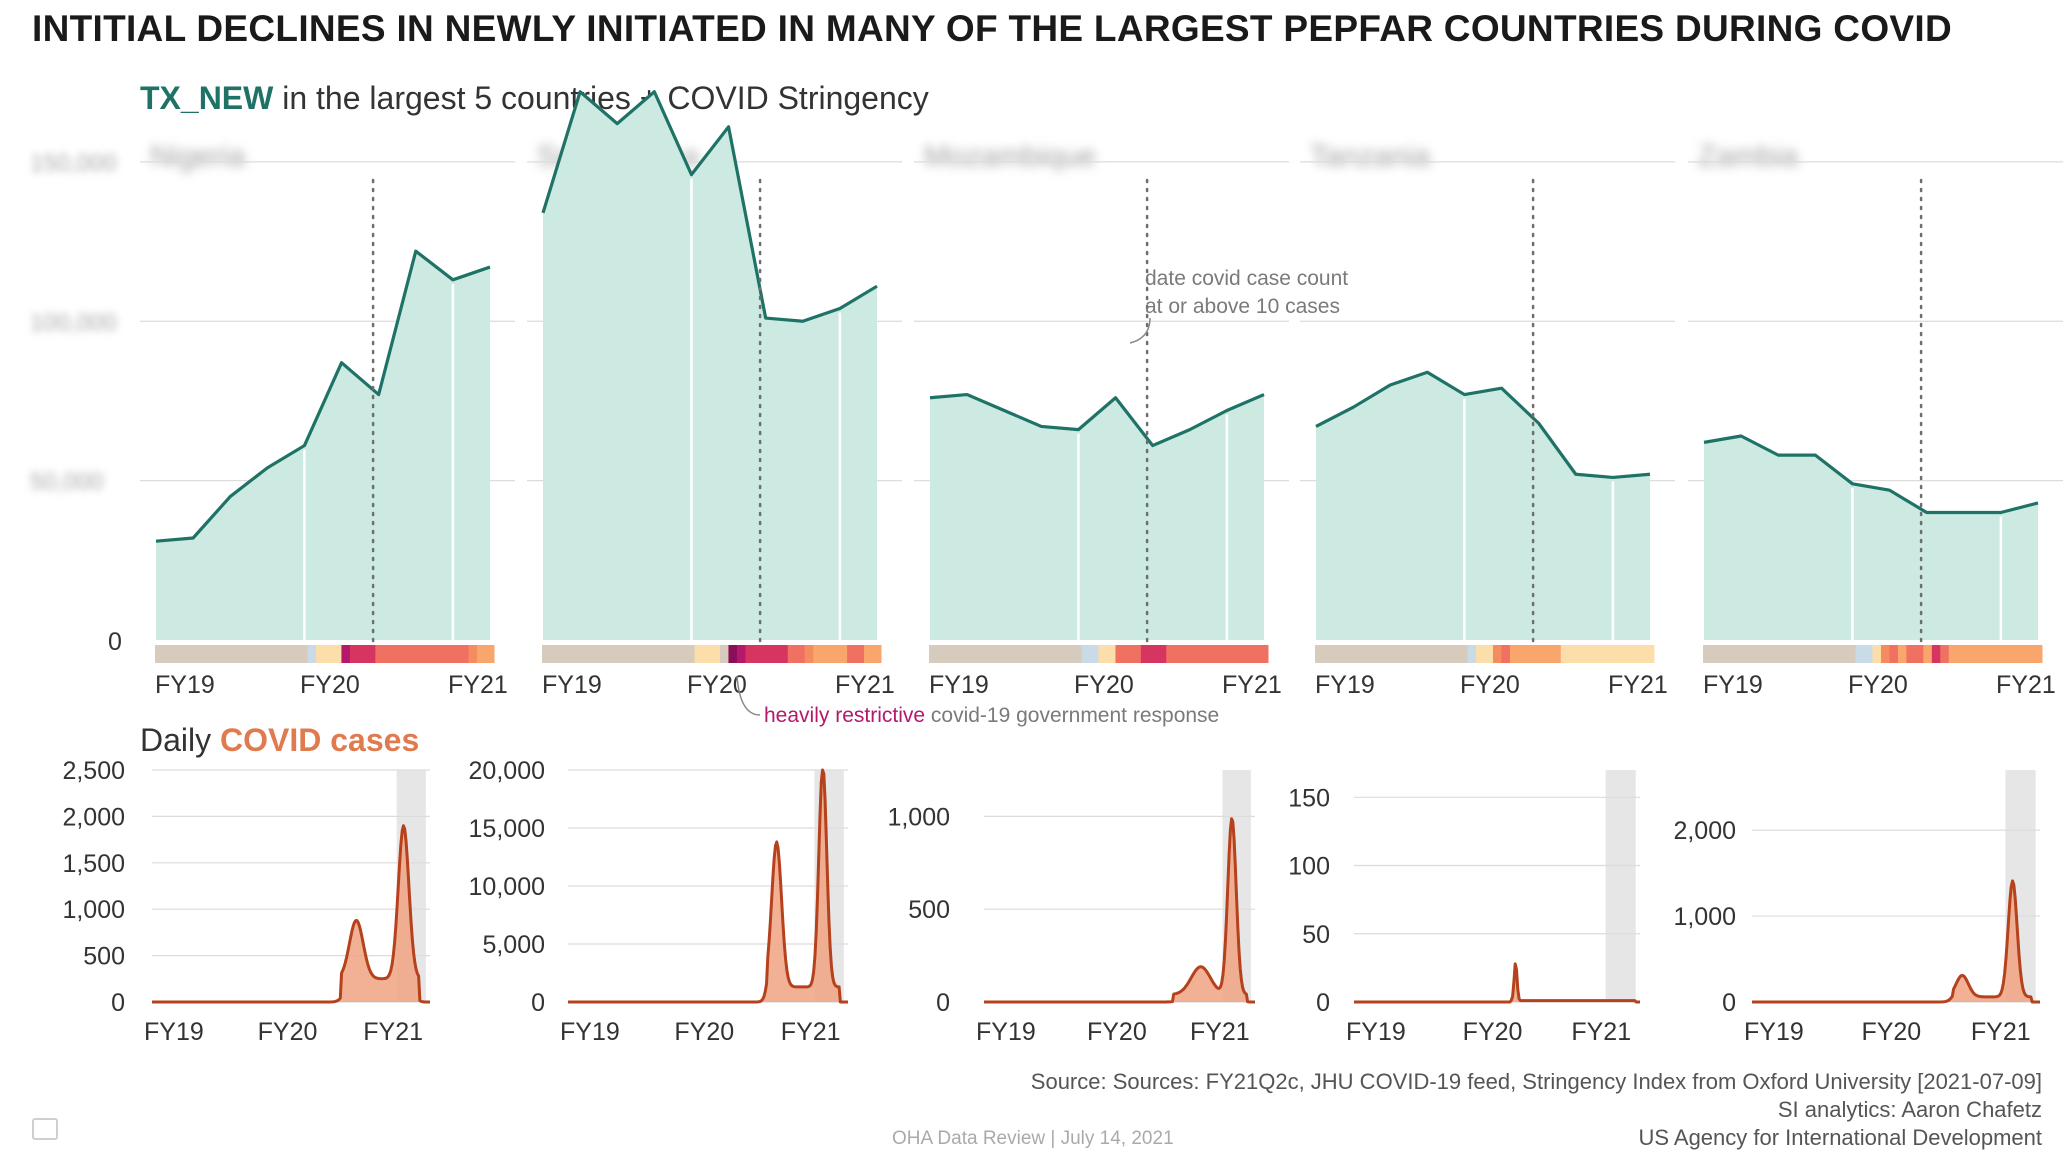  Describe the element at coordinates (197, 156) in the screenshot. I see `country-label: Nigeria` at that location.